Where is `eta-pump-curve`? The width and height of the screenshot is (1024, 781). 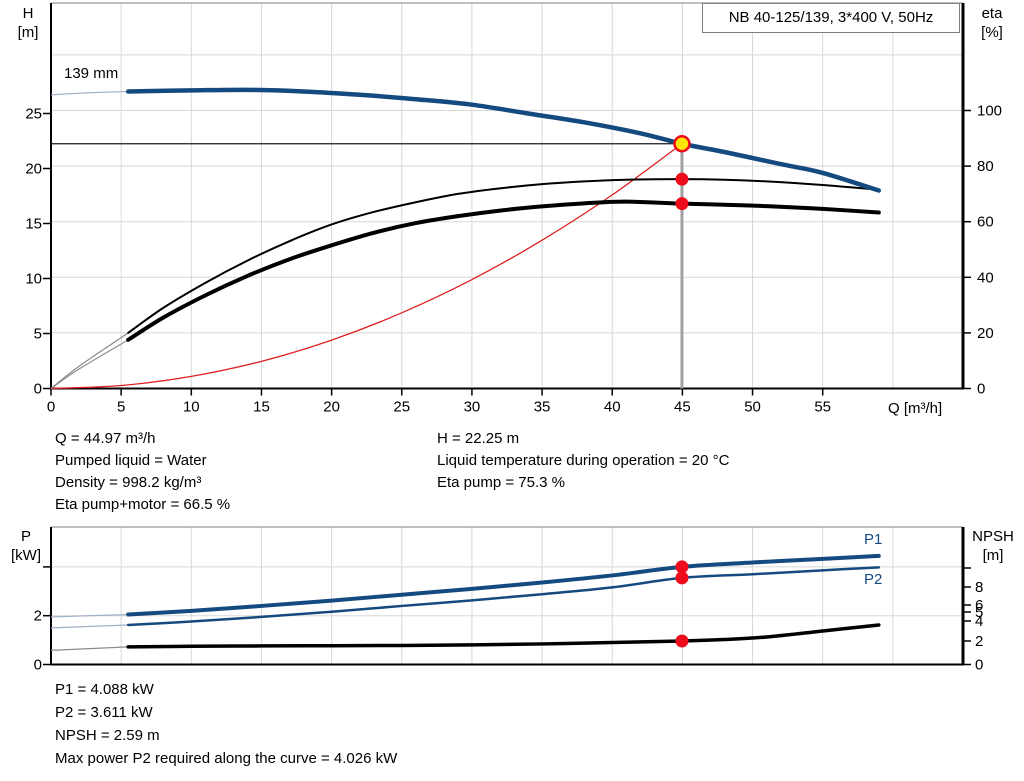 eta-pump-curve is located at coordinates (503, 256).